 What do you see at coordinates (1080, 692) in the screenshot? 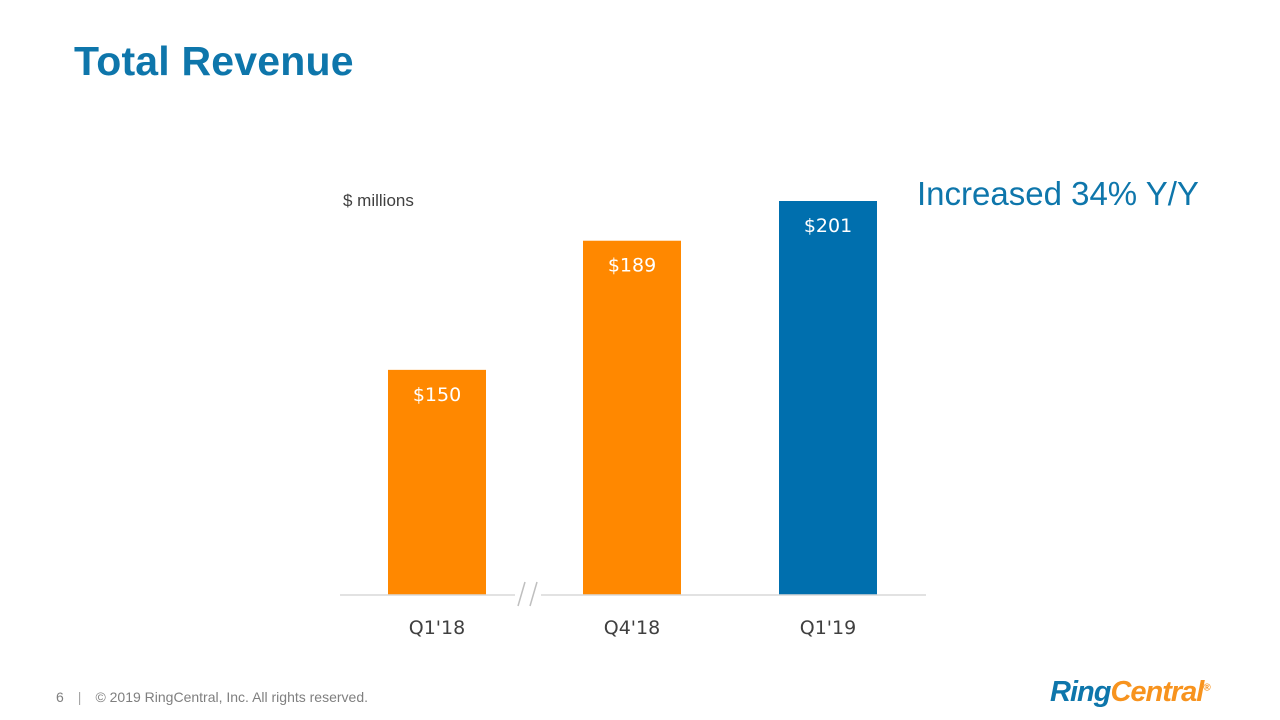
I see `logo-ring: Ring` at bounding box center [1080, 692].